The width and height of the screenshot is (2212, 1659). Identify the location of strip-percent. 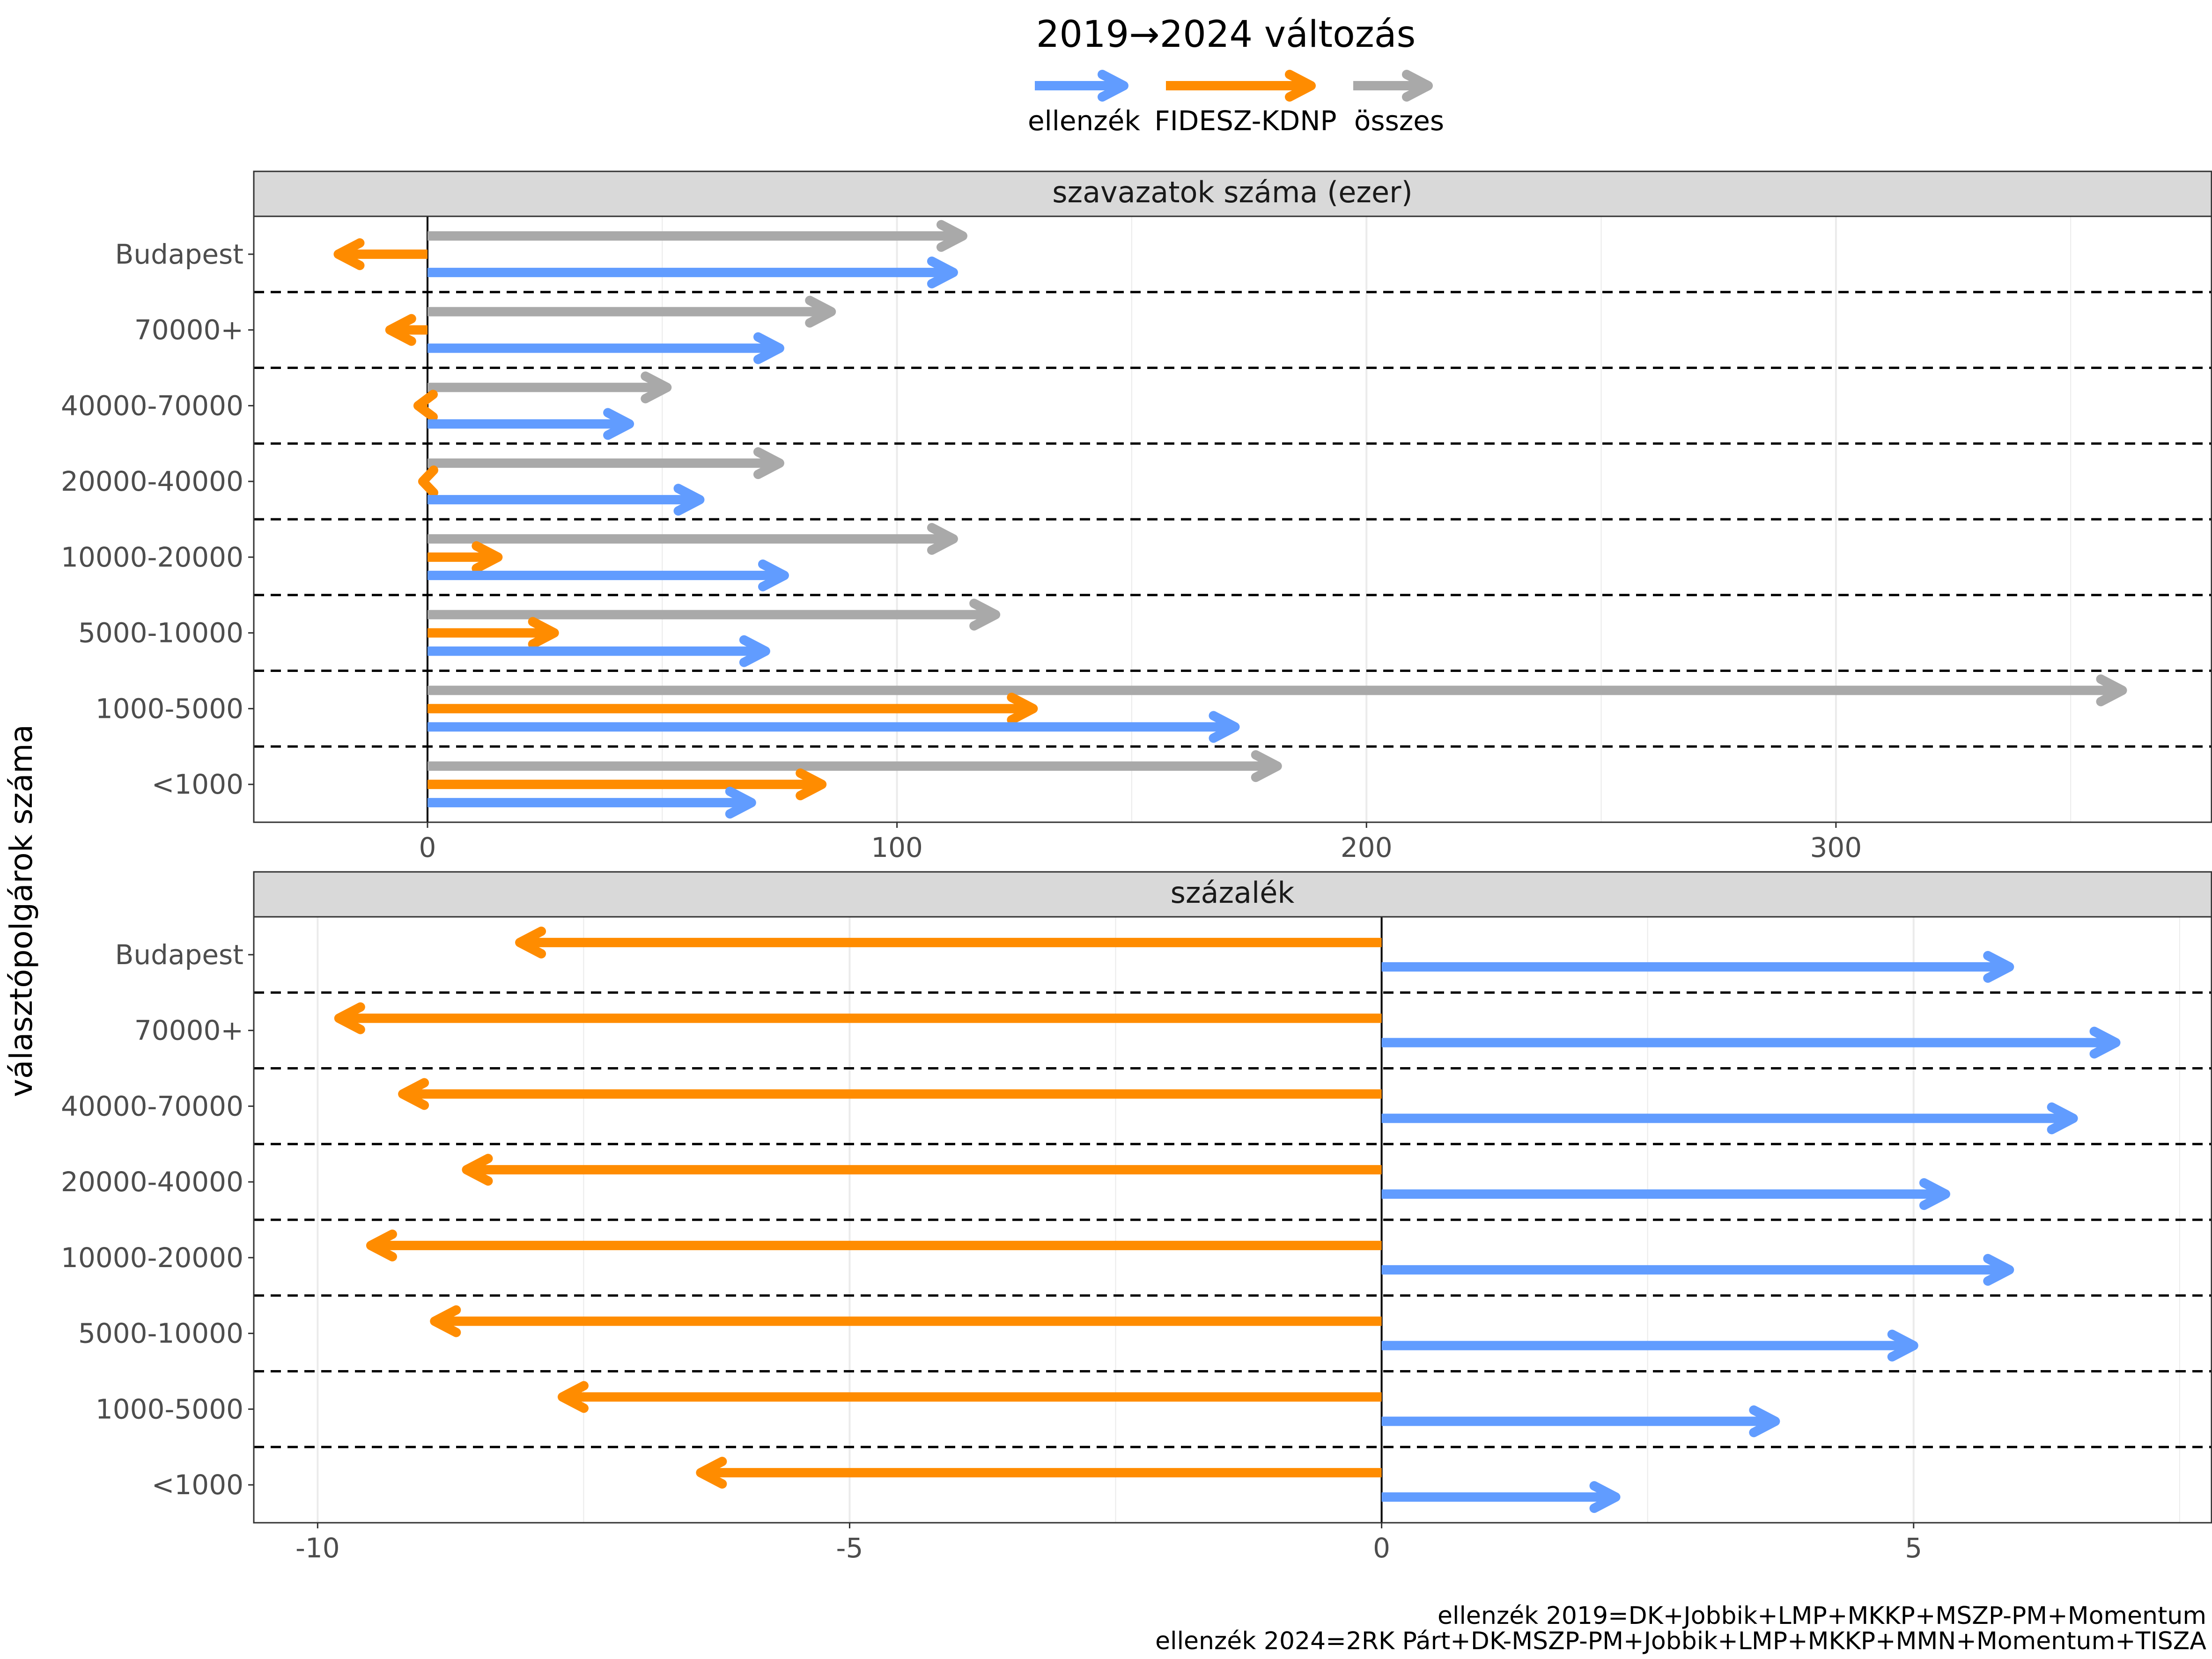
(1232, 894).